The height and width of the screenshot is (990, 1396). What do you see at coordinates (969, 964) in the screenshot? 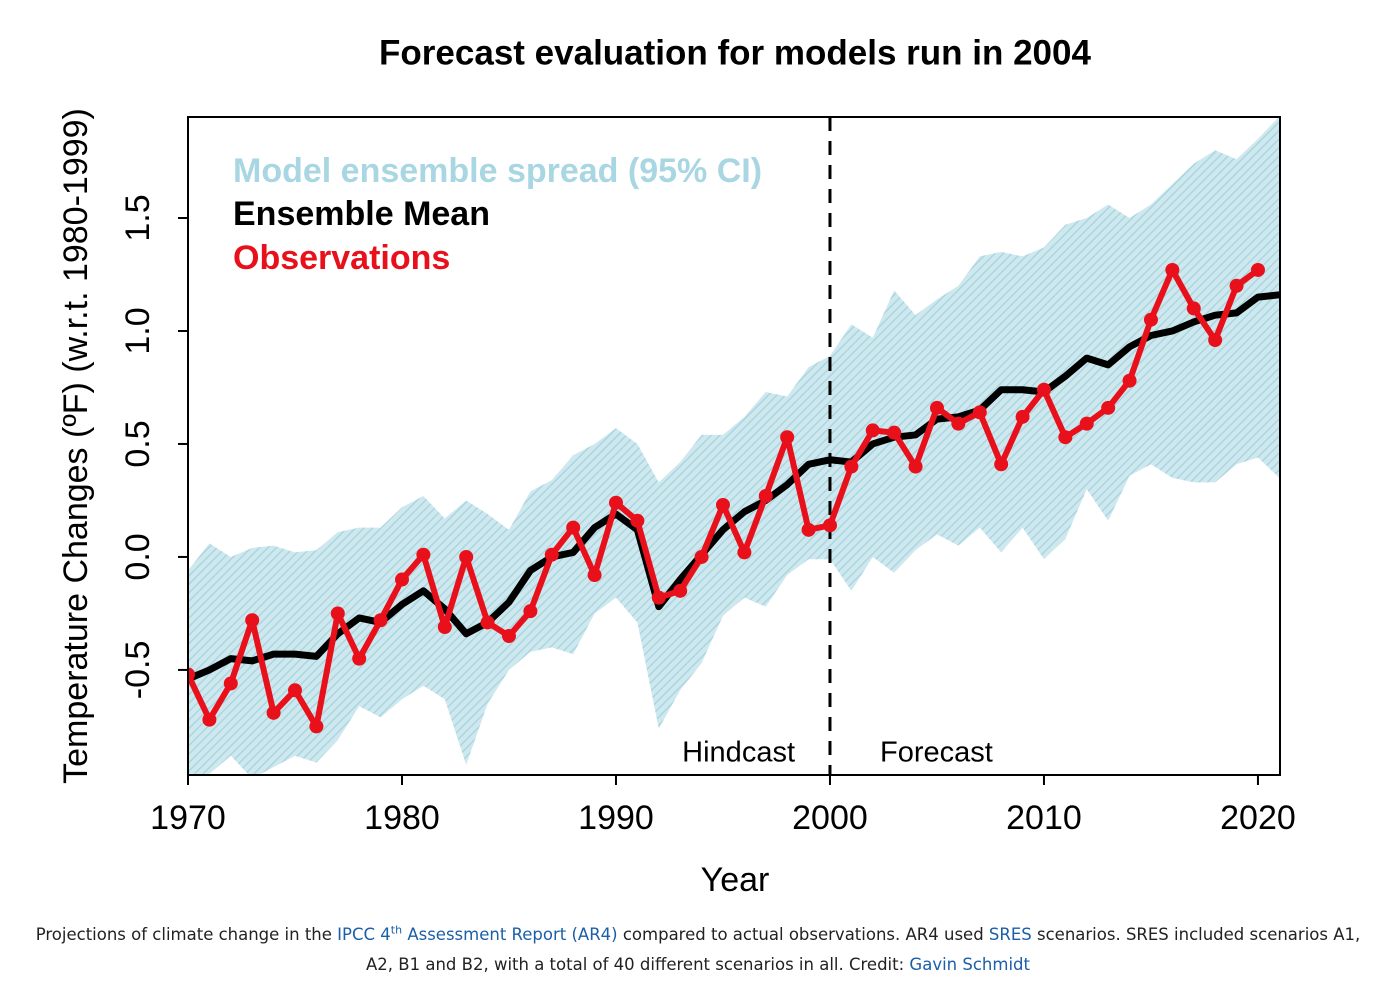
I see `caption-link: Gavin Schmidt` at bounding box center [969, 964].